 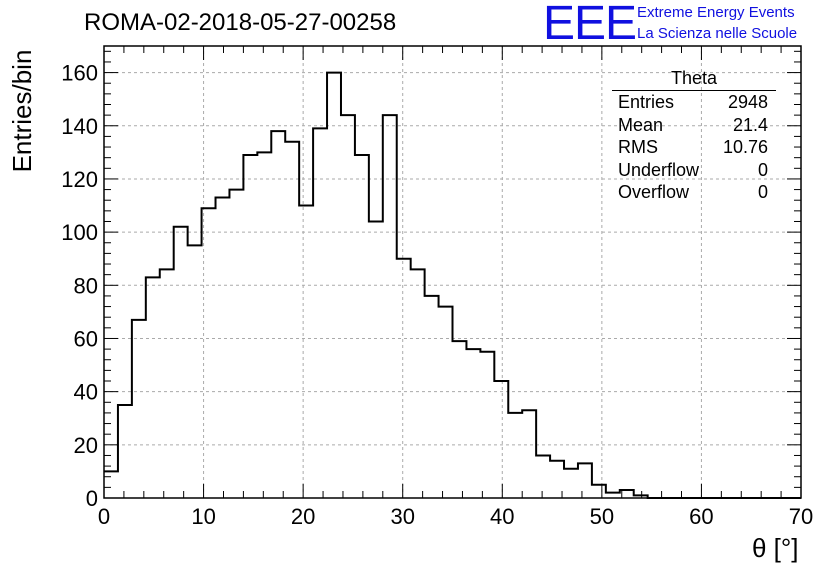 I want to click on y-axis-label: Entries/bin, so click(x=22, y=111).